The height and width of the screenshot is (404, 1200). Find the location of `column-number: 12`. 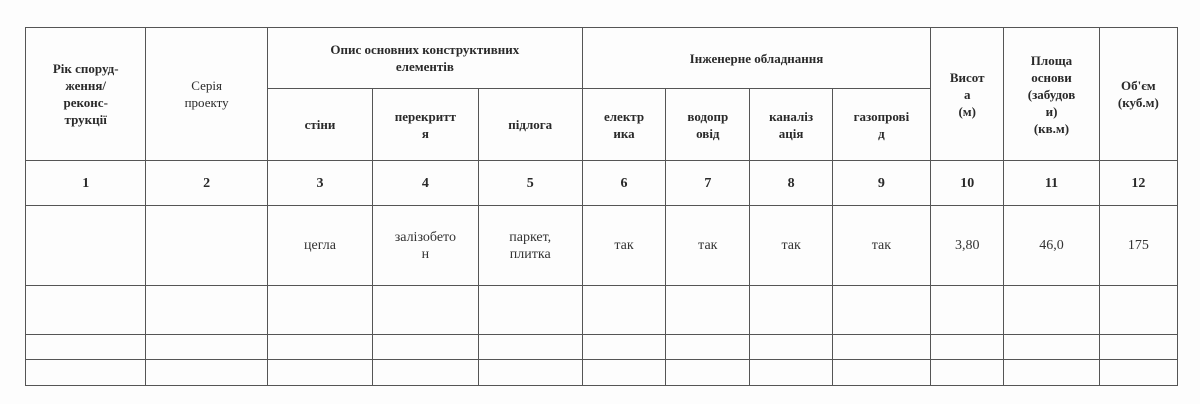

column-number: 12 is located at coordinates (1138, 183).